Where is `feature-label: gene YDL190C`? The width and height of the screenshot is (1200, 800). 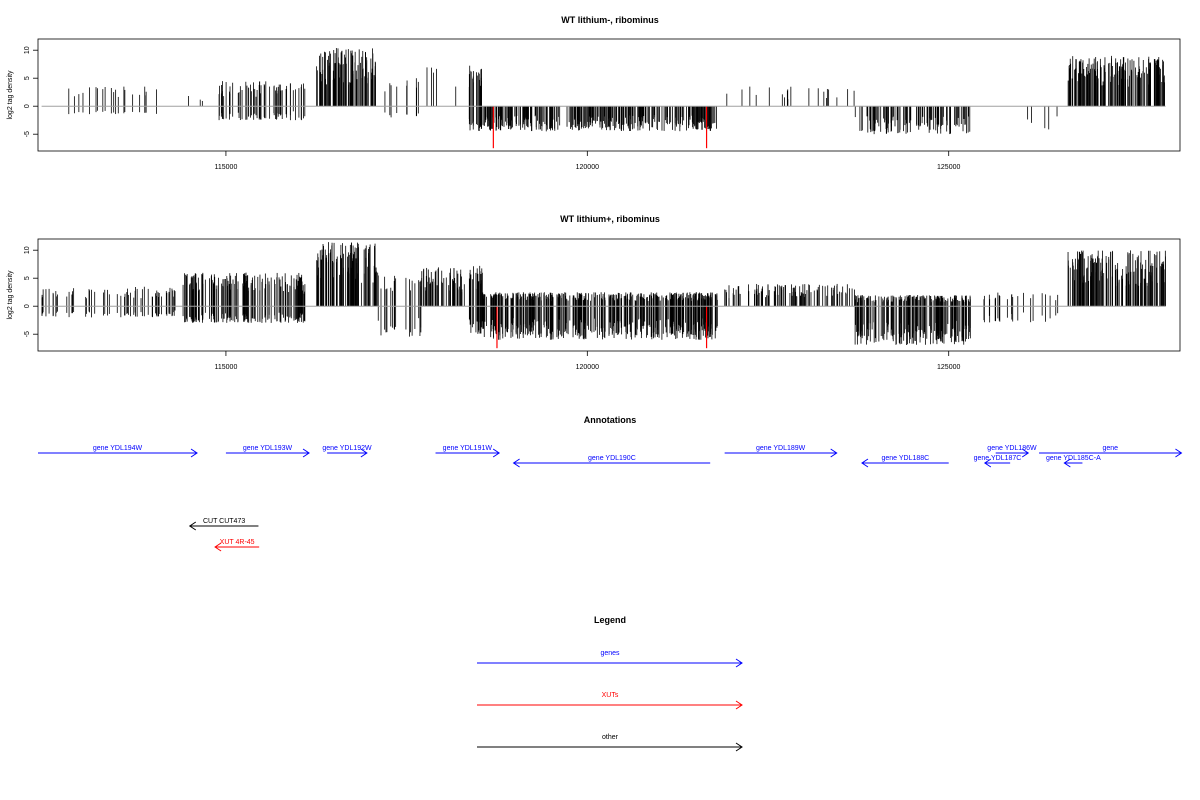 feature-label: gene YDL190C is located at coordinates (612, 458).